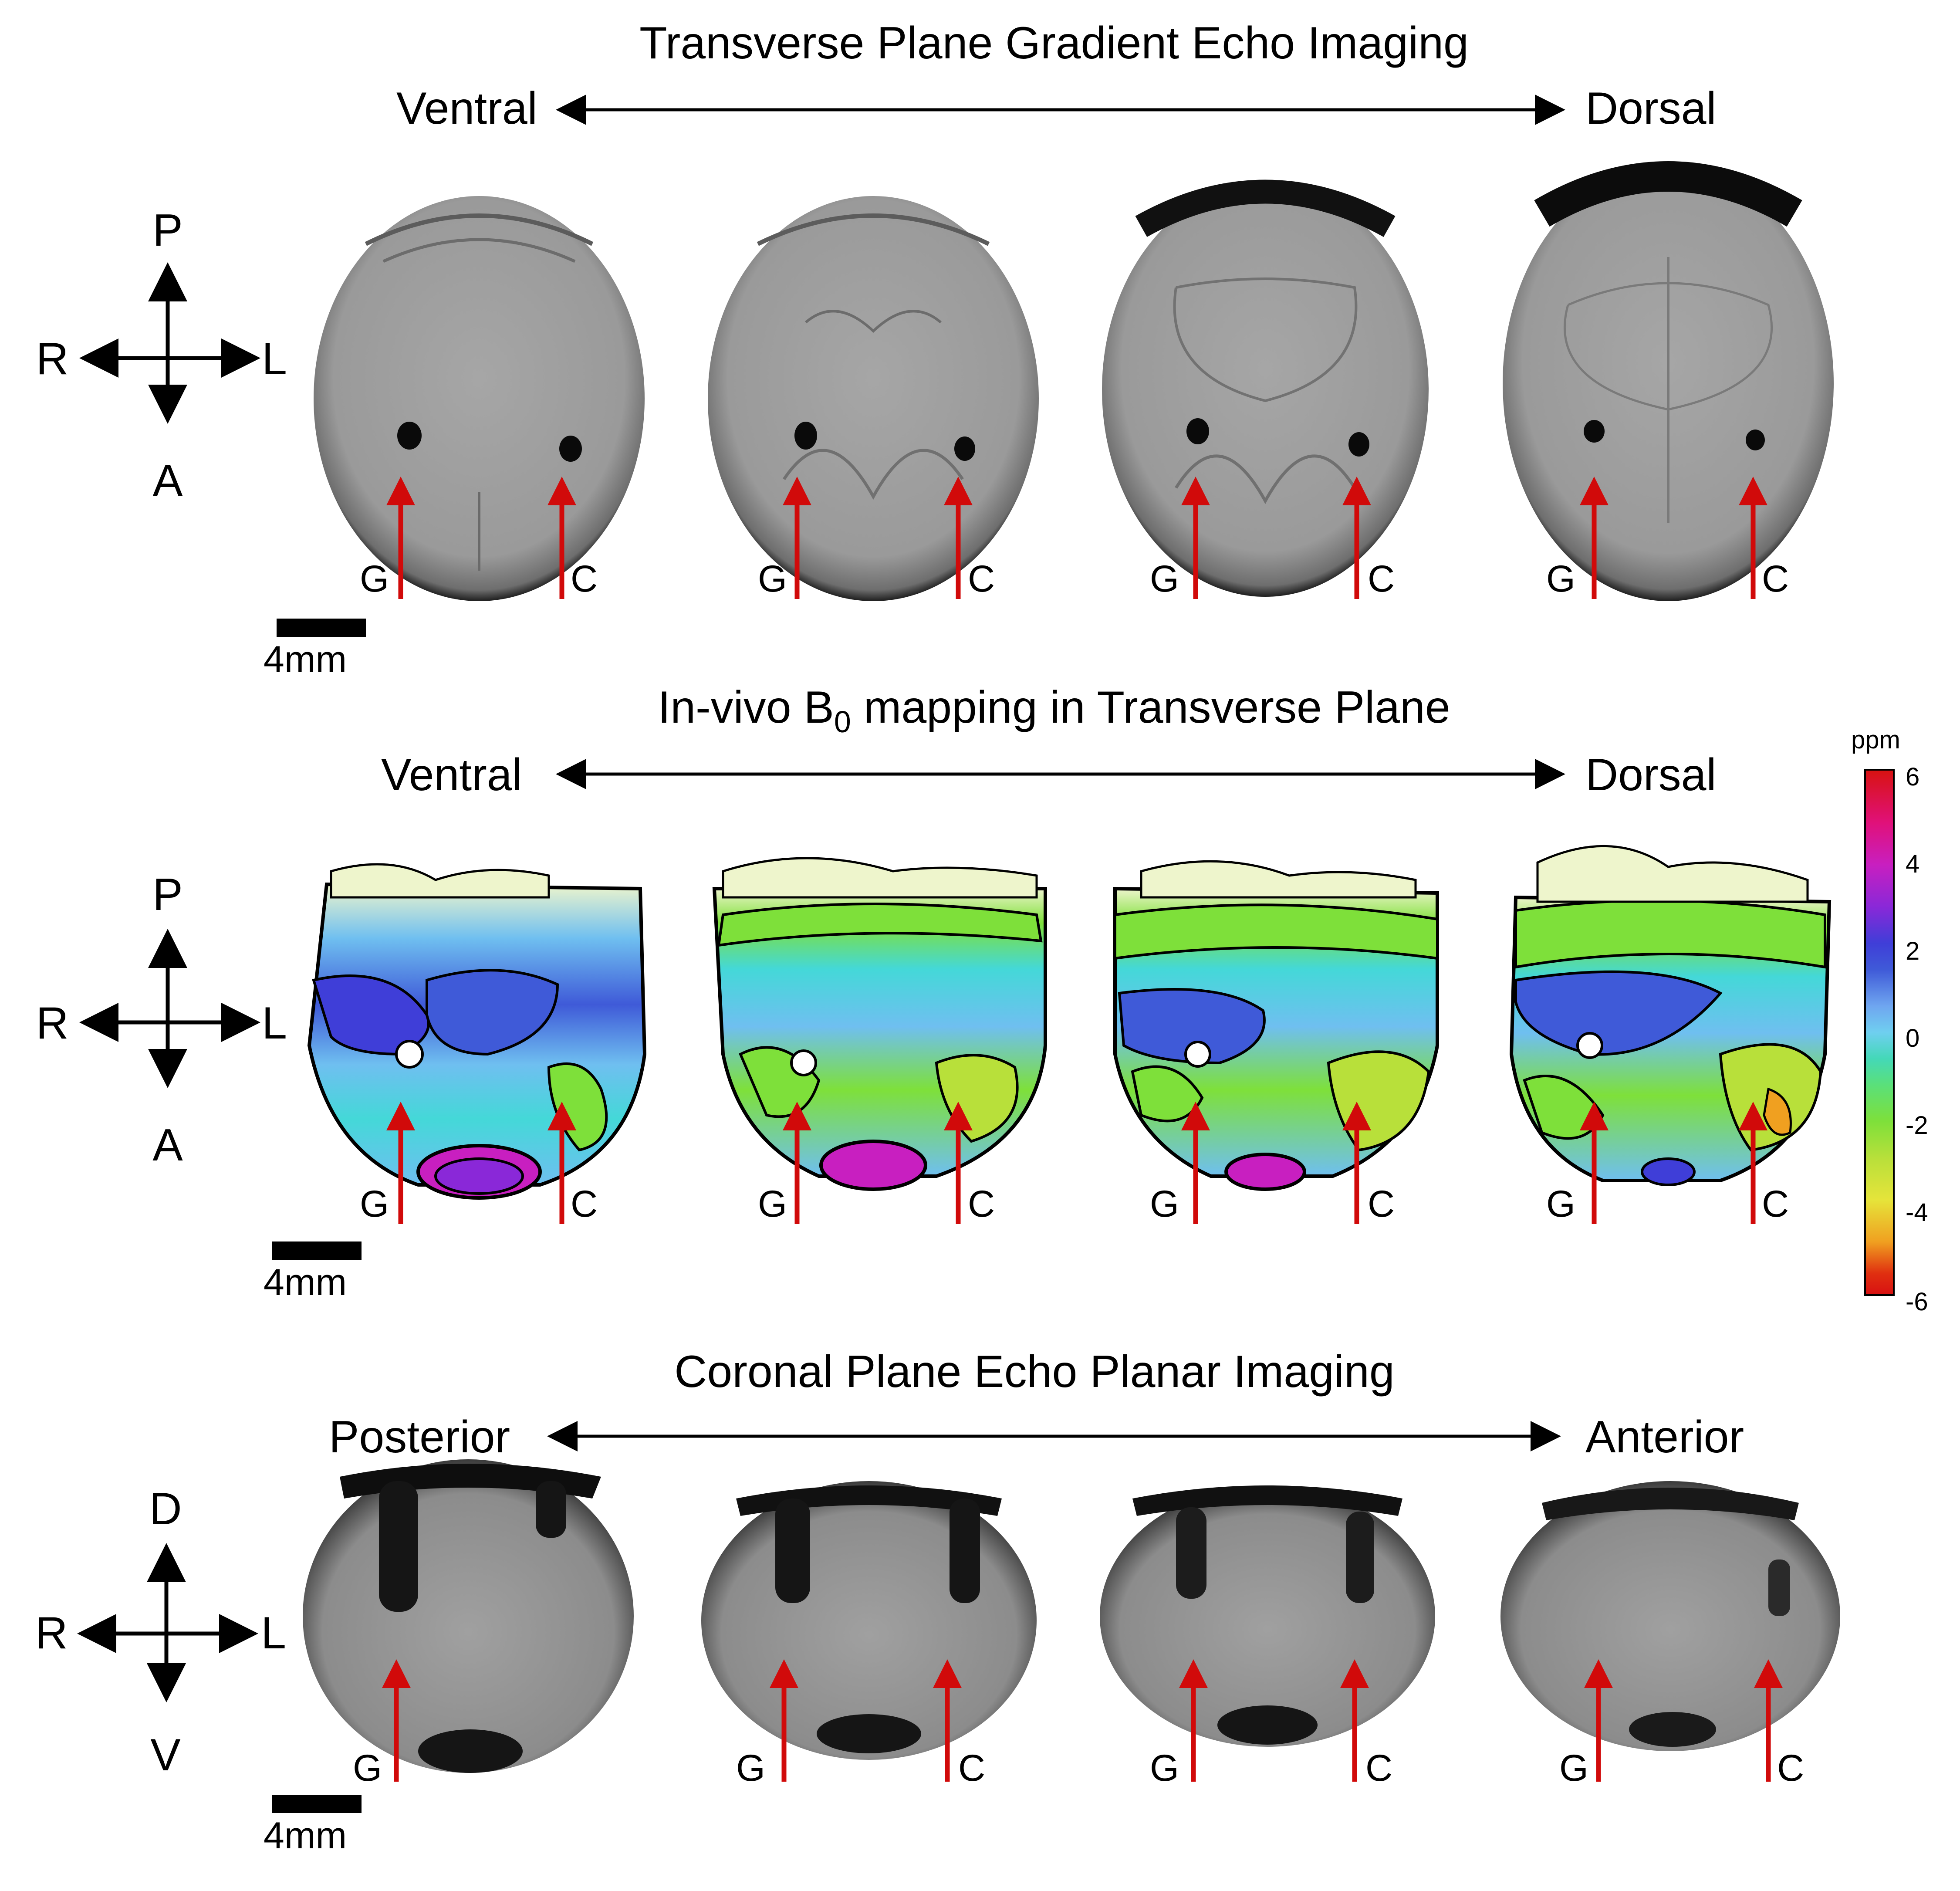  What do you see at coordinates (1917, 1125) in the screenshot?
I see `colorbar-tick-neg2: -2` at bounding box center [1917, 1125].